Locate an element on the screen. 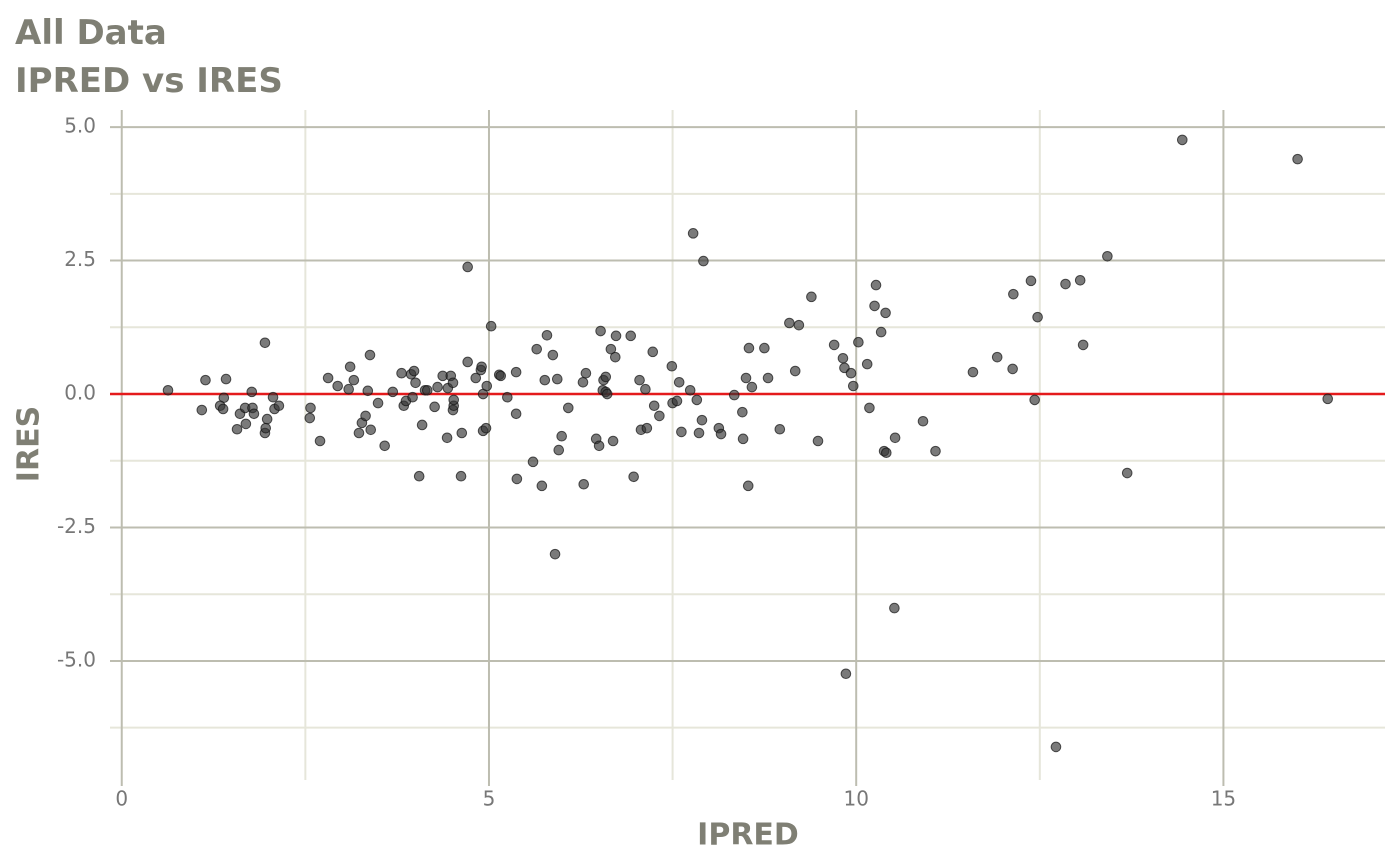  x-tick-label: 10 is located at coordinates (855, 799).